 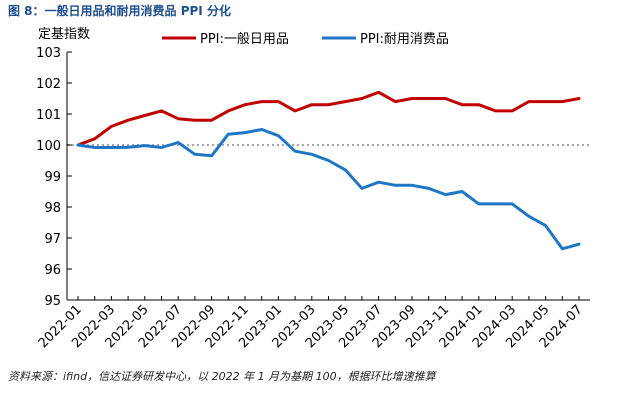 What do you see at coordinates (52, 301) in the screenshot?
I see `y-tick-label: 95` at bounding box center [52, 301].